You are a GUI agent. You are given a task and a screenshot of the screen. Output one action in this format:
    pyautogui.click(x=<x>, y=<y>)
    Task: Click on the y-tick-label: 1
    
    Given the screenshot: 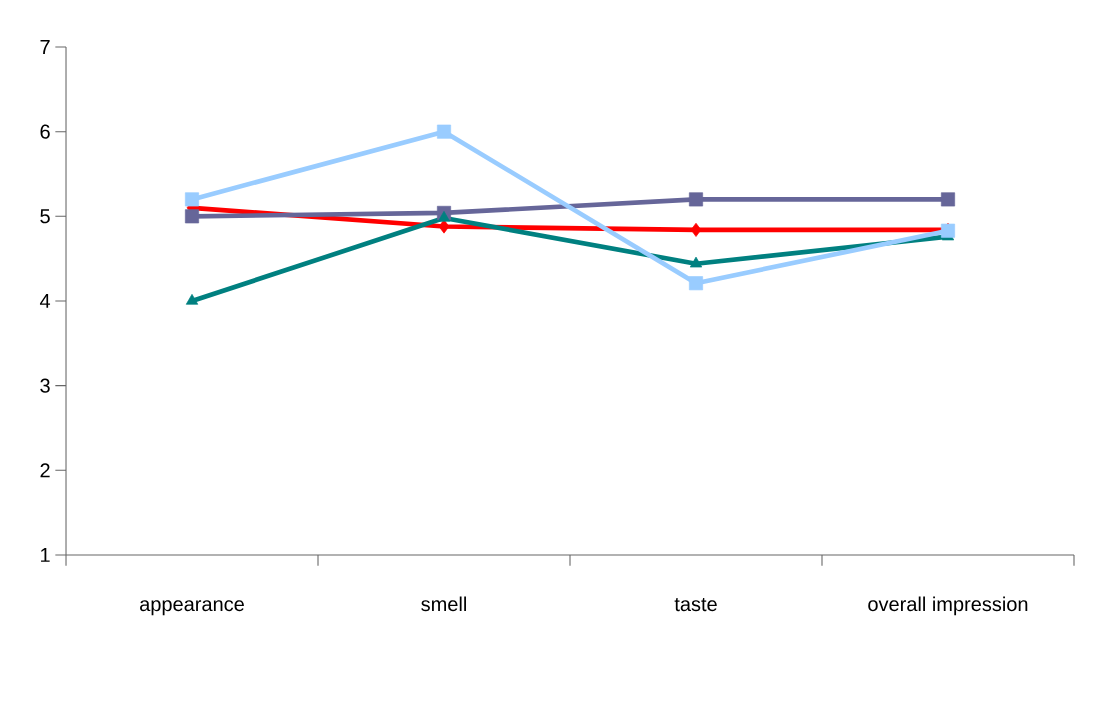 What is the action you would take?
    pyautogui.click(x=45, y=555)
    